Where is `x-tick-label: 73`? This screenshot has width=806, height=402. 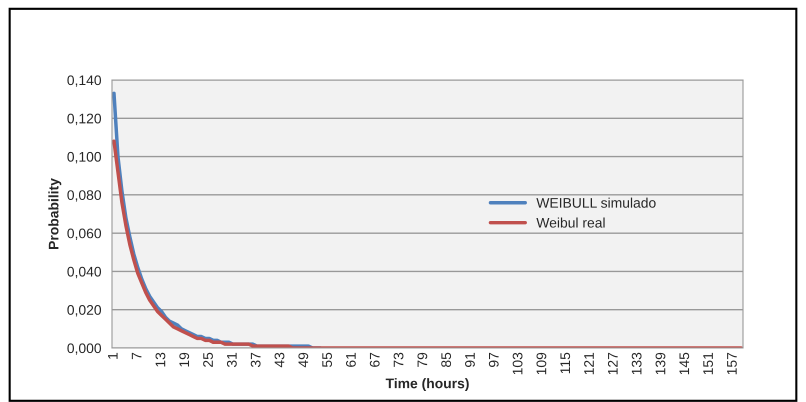
x-tick-label: 73 is located at coordinates (399, 359).